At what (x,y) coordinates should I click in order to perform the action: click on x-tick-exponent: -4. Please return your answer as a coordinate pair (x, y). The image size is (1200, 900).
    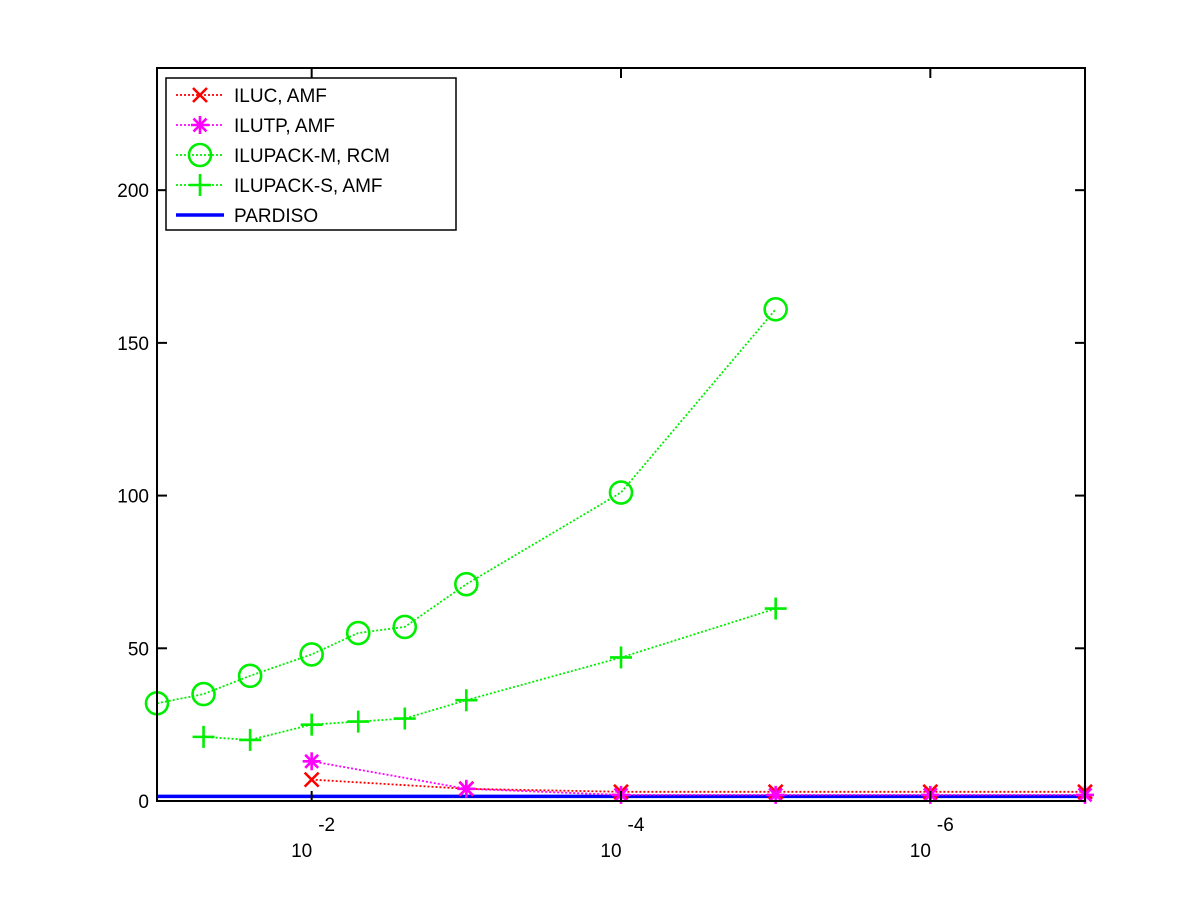
    Looking at the image, I should click on (636, 825).